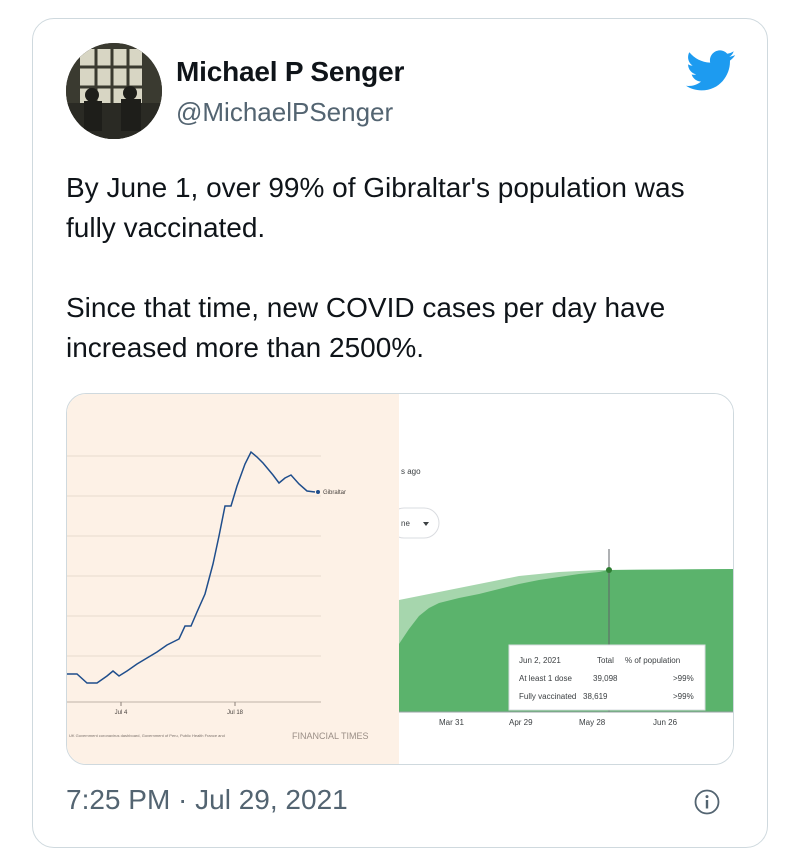  What do you see at coordinates (426, 524) in the screenshot?
I see `chevron-down-icon` at bounding box center [426, 524].